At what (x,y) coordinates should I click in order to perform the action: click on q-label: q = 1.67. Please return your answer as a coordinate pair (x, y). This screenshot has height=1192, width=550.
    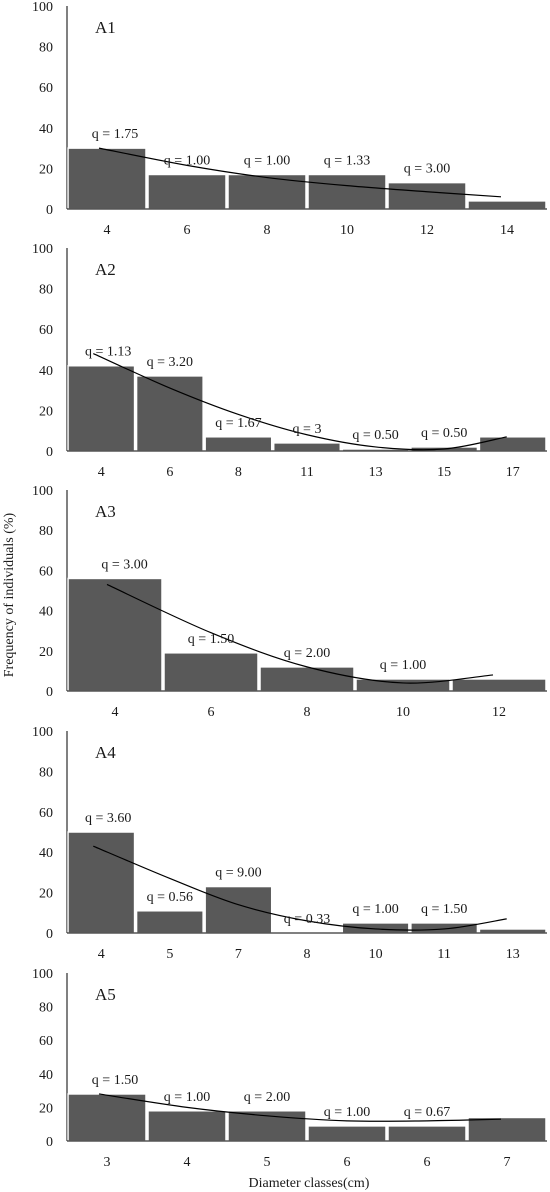
    Looking at the image, I should click on (238, 423).